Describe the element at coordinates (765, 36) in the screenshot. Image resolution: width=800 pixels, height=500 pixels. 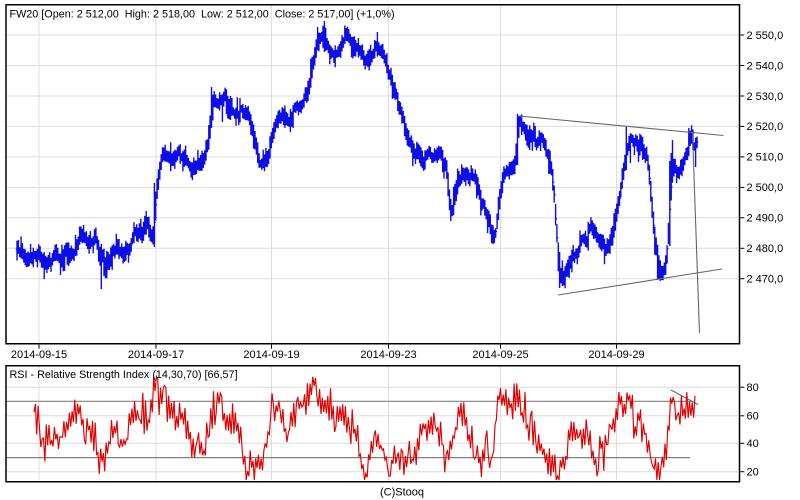
I see `svg-text: 2 550,0` at that location.